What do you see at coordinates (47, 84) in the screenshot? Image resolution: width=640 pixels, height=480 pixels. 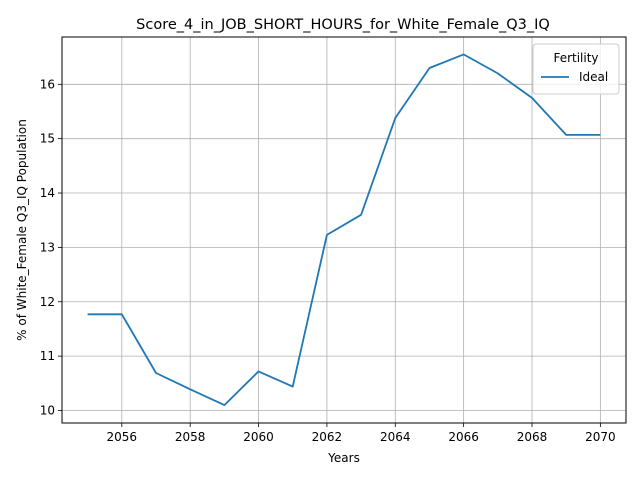 I see `y-tick-label: 16` at bounding box center [47, 84].